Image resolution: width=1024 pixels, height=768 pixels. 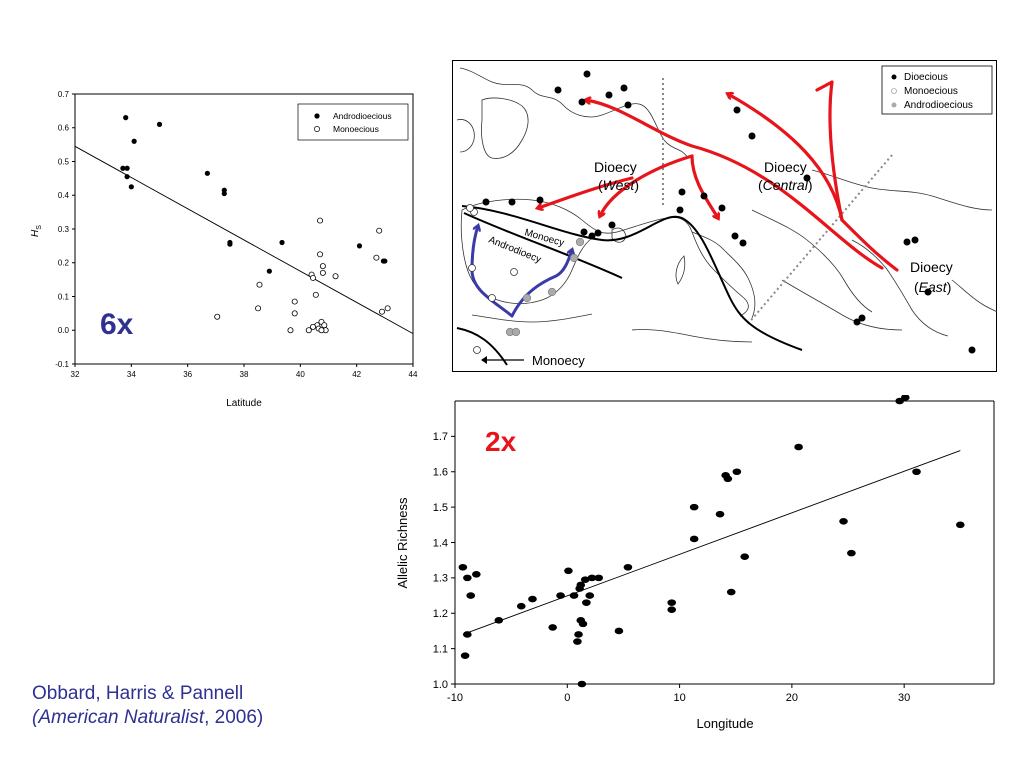 I want to click on y-tick-label: 1.7, so click(x=440, y=437).